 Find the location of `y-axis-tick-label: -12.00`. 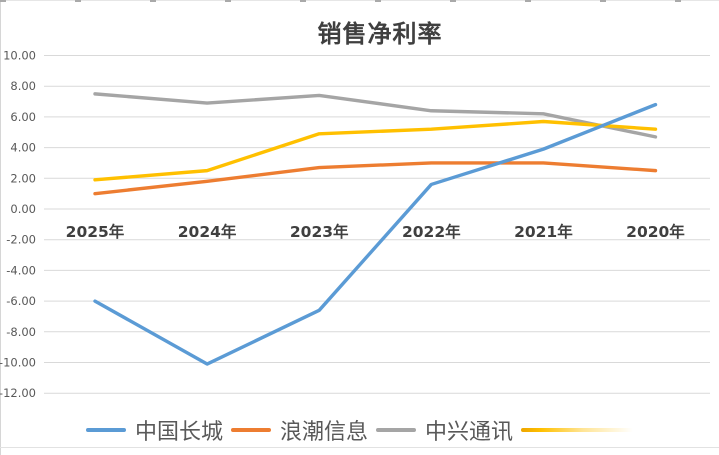

y-axis-tick-label: -12.00 is located at coordinates (18, 393).